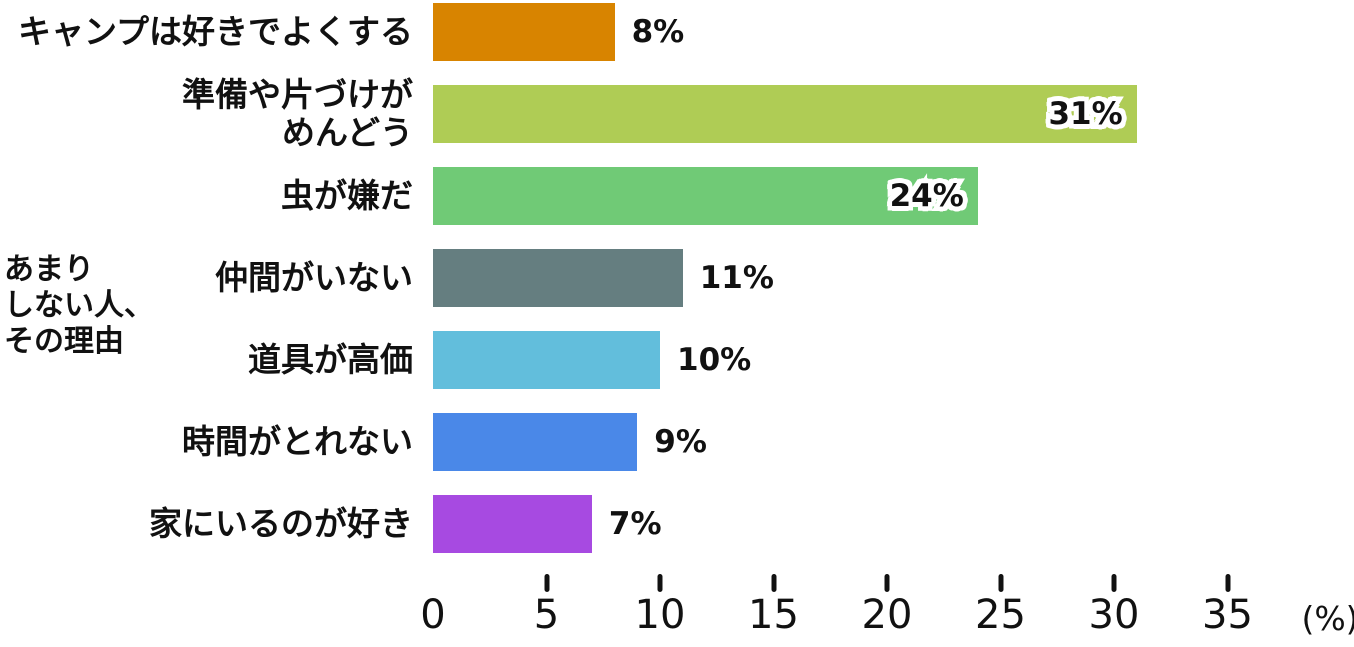 This screenshot has height=647, width=1354. What do you see at coordinates (215, 32) in the screenshot?
I see `category-label: キャンプは好きでよくする` at bounding box center [215, 32].